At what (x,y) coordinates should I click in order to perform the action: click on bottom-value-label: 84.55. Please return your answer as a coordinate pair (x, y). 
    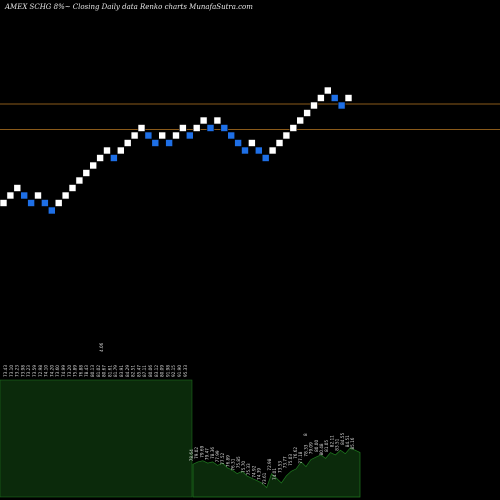
    Looking at the image, I should click on (342, 439).